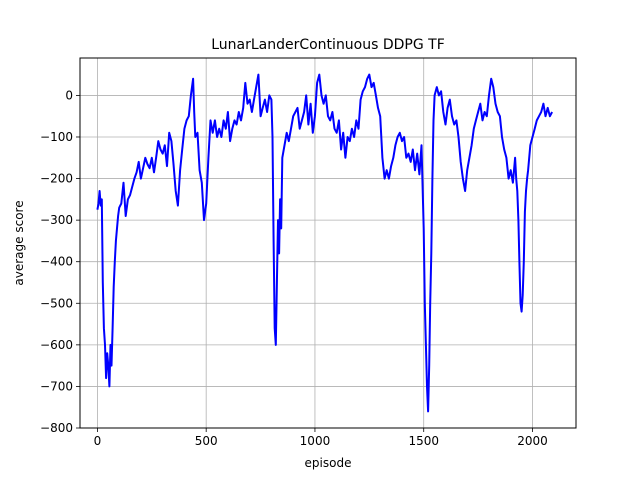 Image resolution: width=640 pixels, height=480 pixels. Describe the element at coordinates (69, 95) in the screenshot. I see `y-tick-label: 0` at that location.